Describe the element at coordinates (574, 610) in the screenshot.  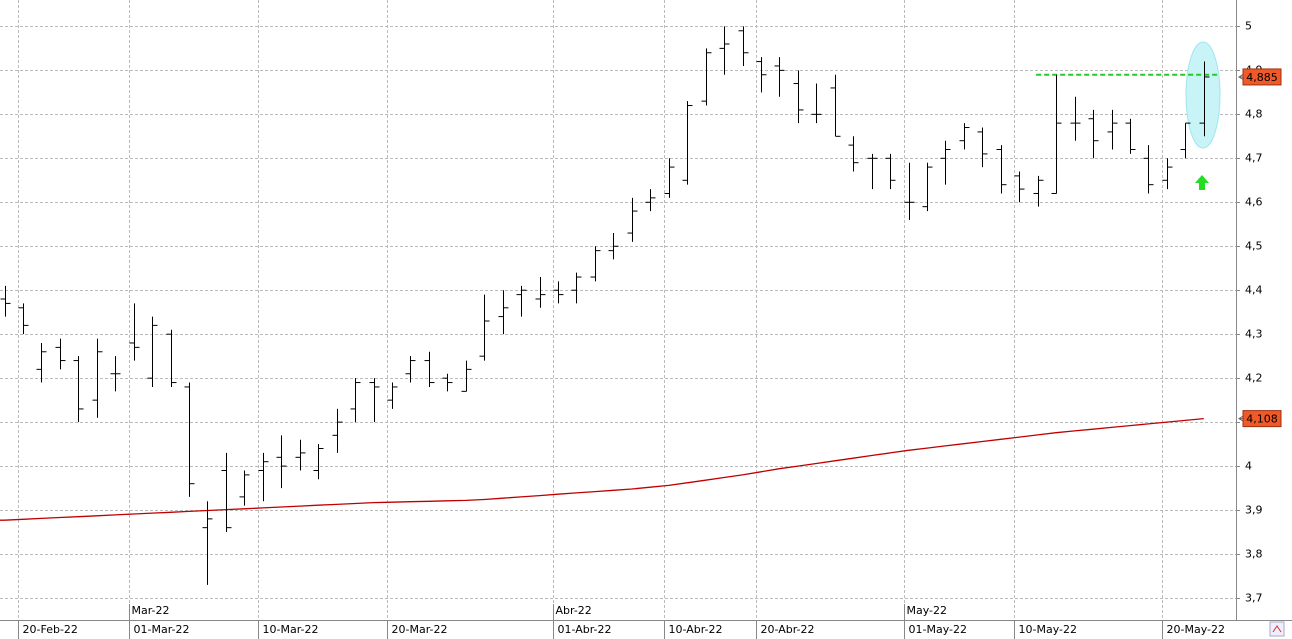
I see `month-label: Abr-22` at that location.